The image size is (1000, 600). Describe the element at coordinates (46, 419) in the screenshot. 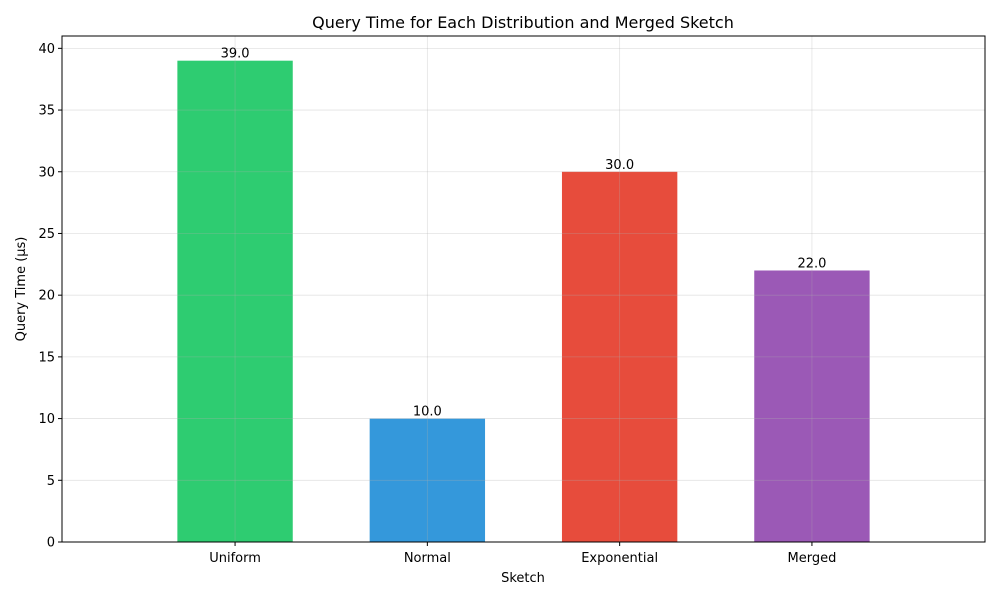

I see `y-tick-label: 10` at that location.